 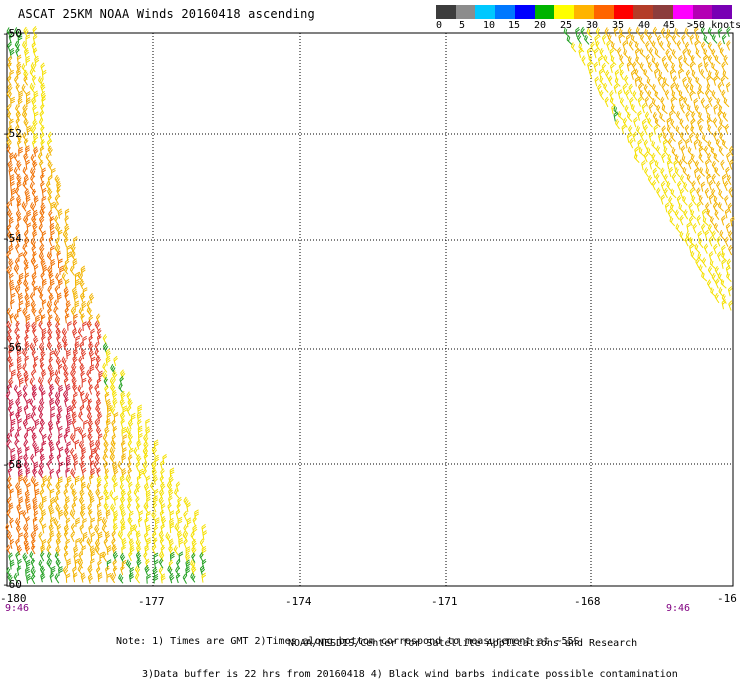 What do you see at coordinates (727, 598) in the screenshot?
I see `lon-label-16: -16` at bounding box center [727, 598].